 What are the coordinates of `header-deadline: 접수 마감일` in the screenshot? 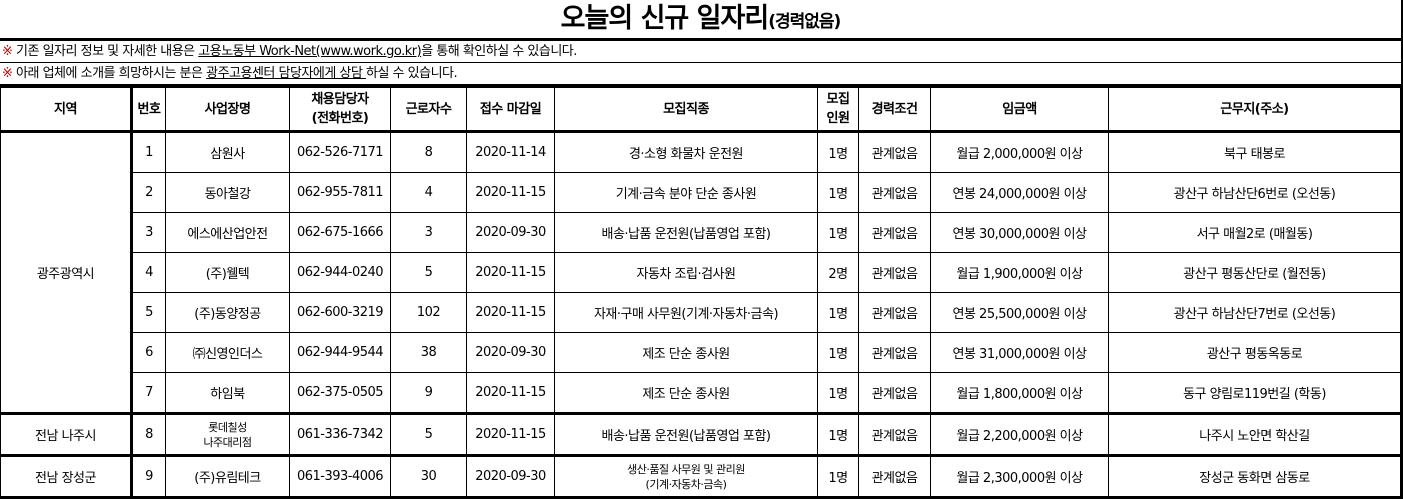 It's located at (510, 110).